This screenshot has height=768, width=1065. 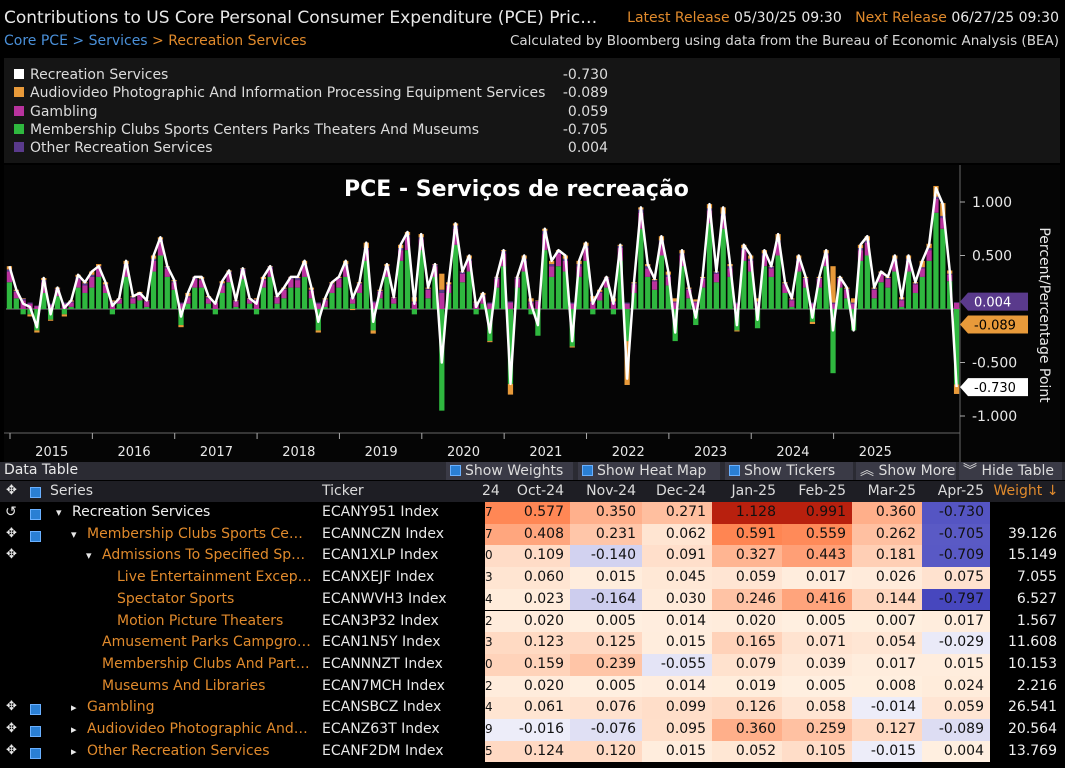 What do you see at coordinates (1044, 315) in the screenshot?
I see `y-axis-label: Percent/Percentage Point` at bounding box center [1044, 315].